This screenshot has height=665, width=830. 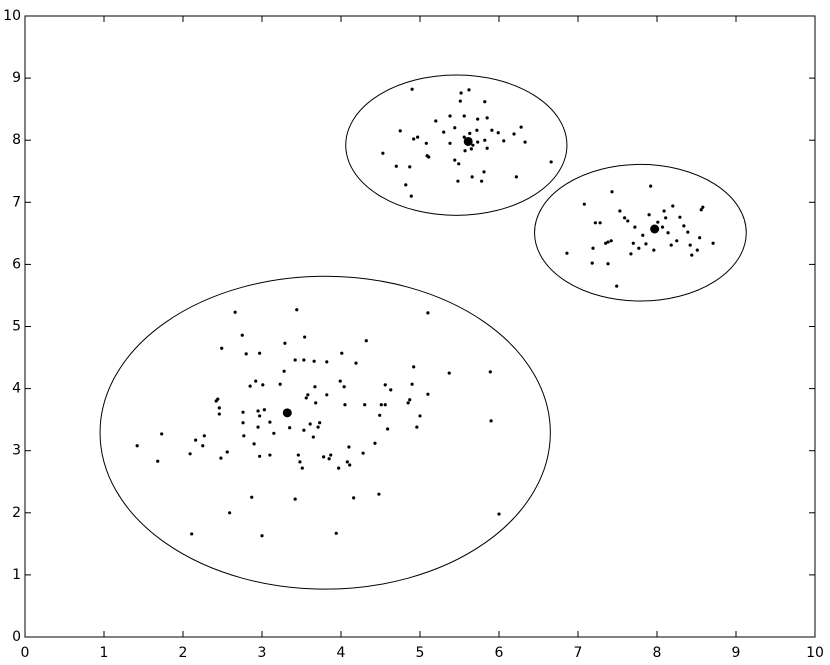 What do you see at coordinates (736, 653) in the screenshot?
I see `x-tick-label: 9` at bounding box center [736, 653].